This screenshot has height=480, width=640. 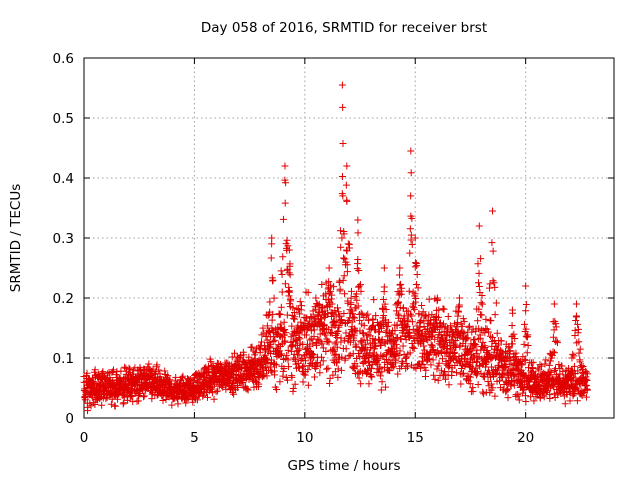 What do you see at coordinates (63, 179) in the screenshot?
I see `y-tick-label: 0.4` at bounding box center [63, 179].